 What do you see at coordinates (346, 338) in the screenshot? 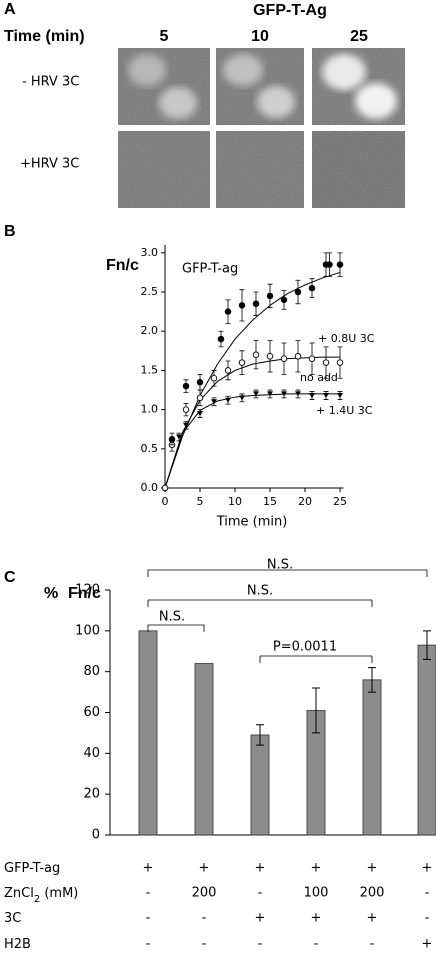
I see `series-label: + 0.8U 3C` at bounding box center [346, 338].